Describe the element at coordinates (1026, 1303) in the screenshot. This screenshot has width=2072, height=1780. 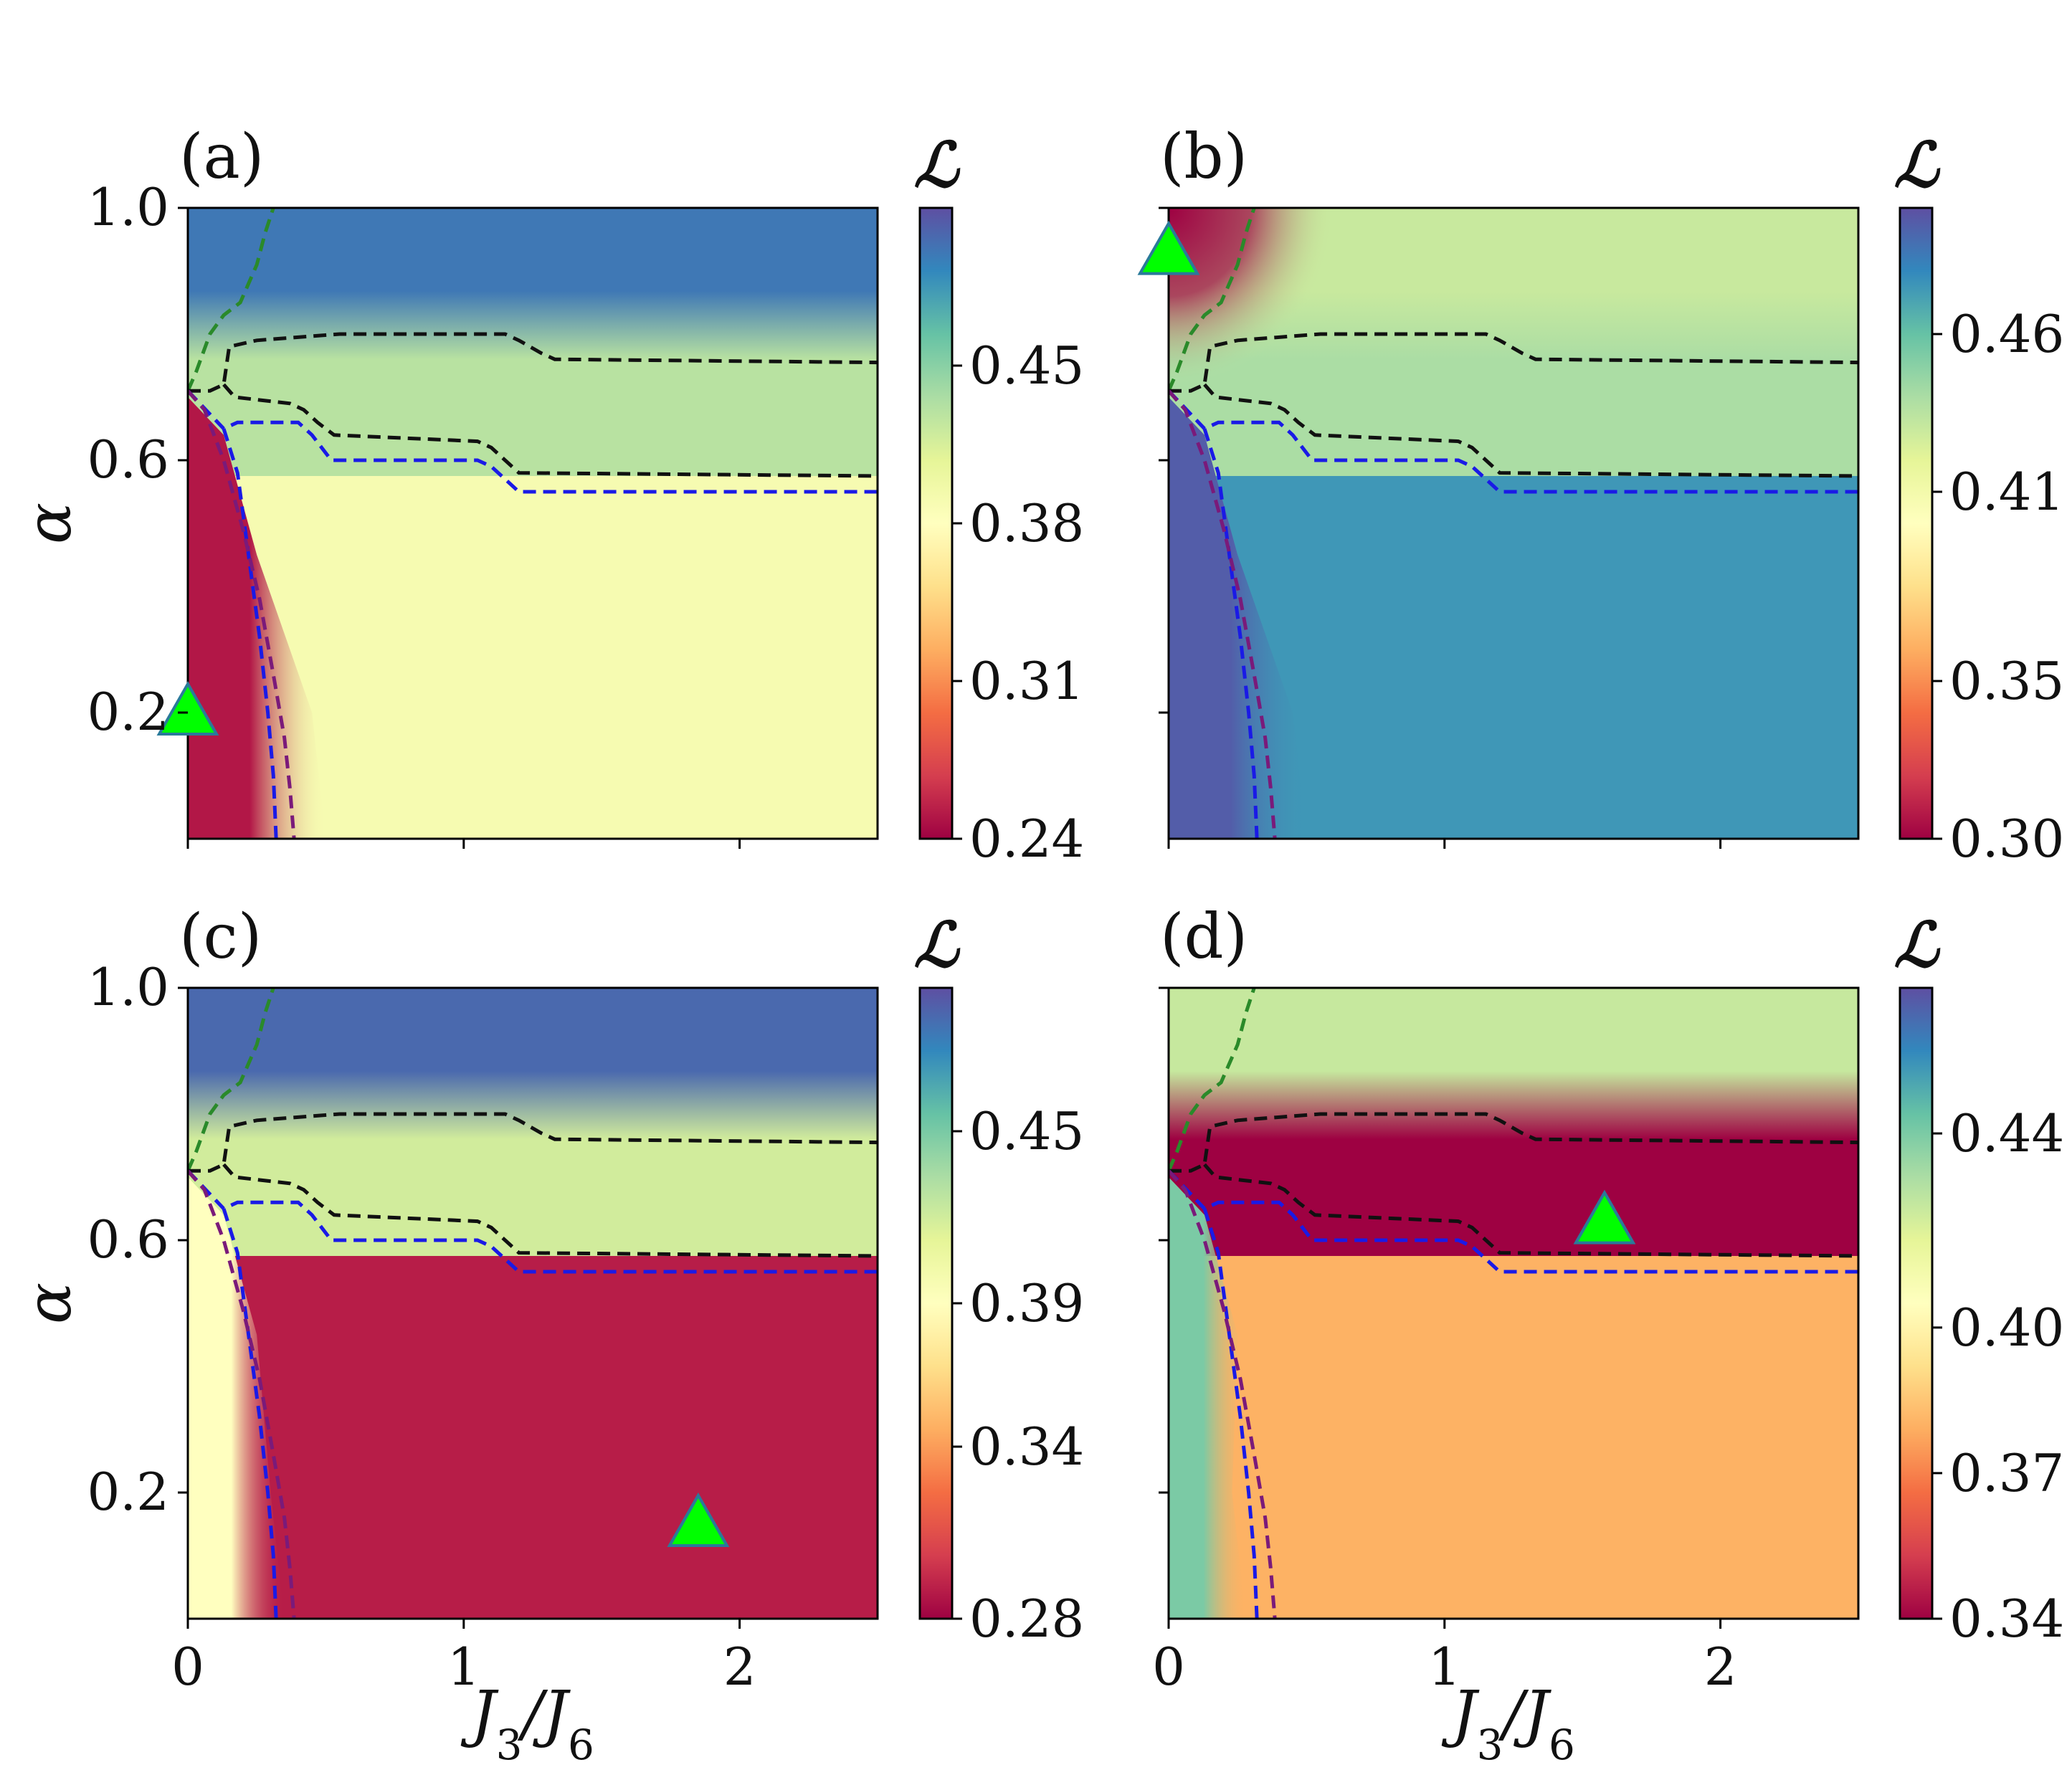
I see `colorbar-tick-label: 0.39` at that location.